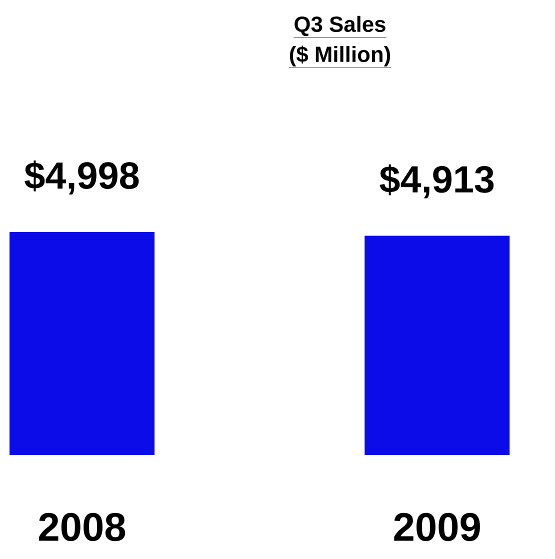 This screenshot has height=559, width=555. Describe the element at coordinates (437, 527) in the screenshot. I see `x-tick-label: 2009` at that location.